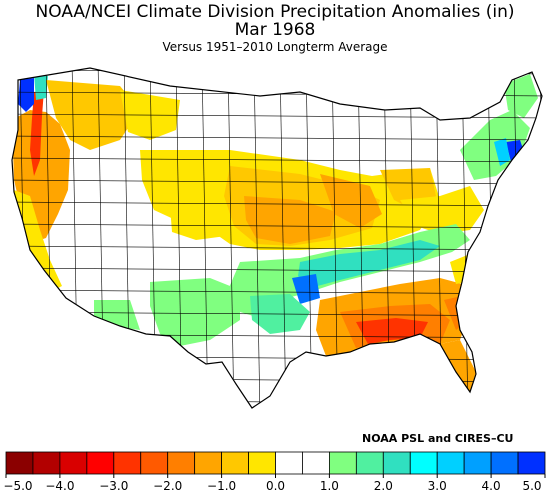 The image size is (550, 497). What do you see at coordinates (37, 133) in the screenshot?
I see `oregon-cascades-dry-region` at bounding box center [37, 133].